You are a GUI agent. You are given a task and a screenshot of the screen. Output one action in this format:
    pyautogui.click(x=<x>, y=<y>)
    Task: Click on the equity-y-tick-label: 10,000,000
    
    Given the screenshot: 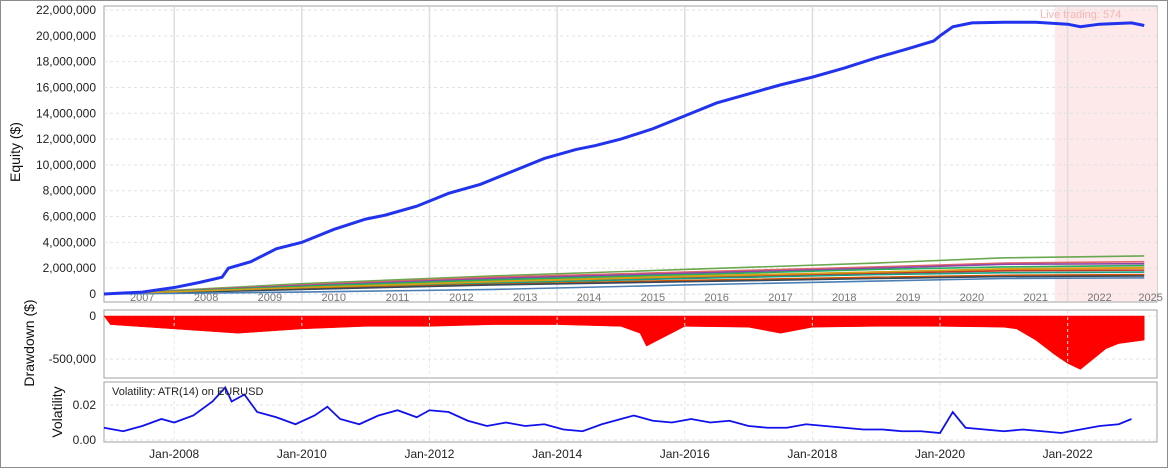 What is the action you would take?
    pyautogui.click(x=66, y=165)
    